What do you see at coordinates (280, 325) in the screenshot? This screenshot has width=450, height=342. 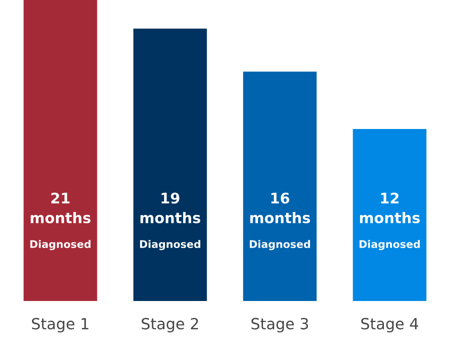 I see `x-tick-label: Stage 3` at bounding box center [280, 325].